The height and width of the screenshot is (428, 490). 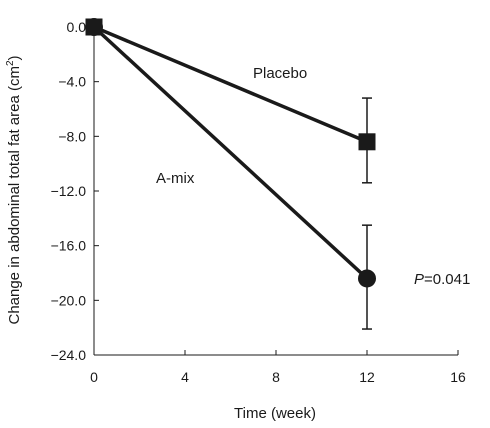 What do you see at coordinates (458, 377) in the screenshot?
I see `x-tick-label: 16` at bounding box center [458, 377].